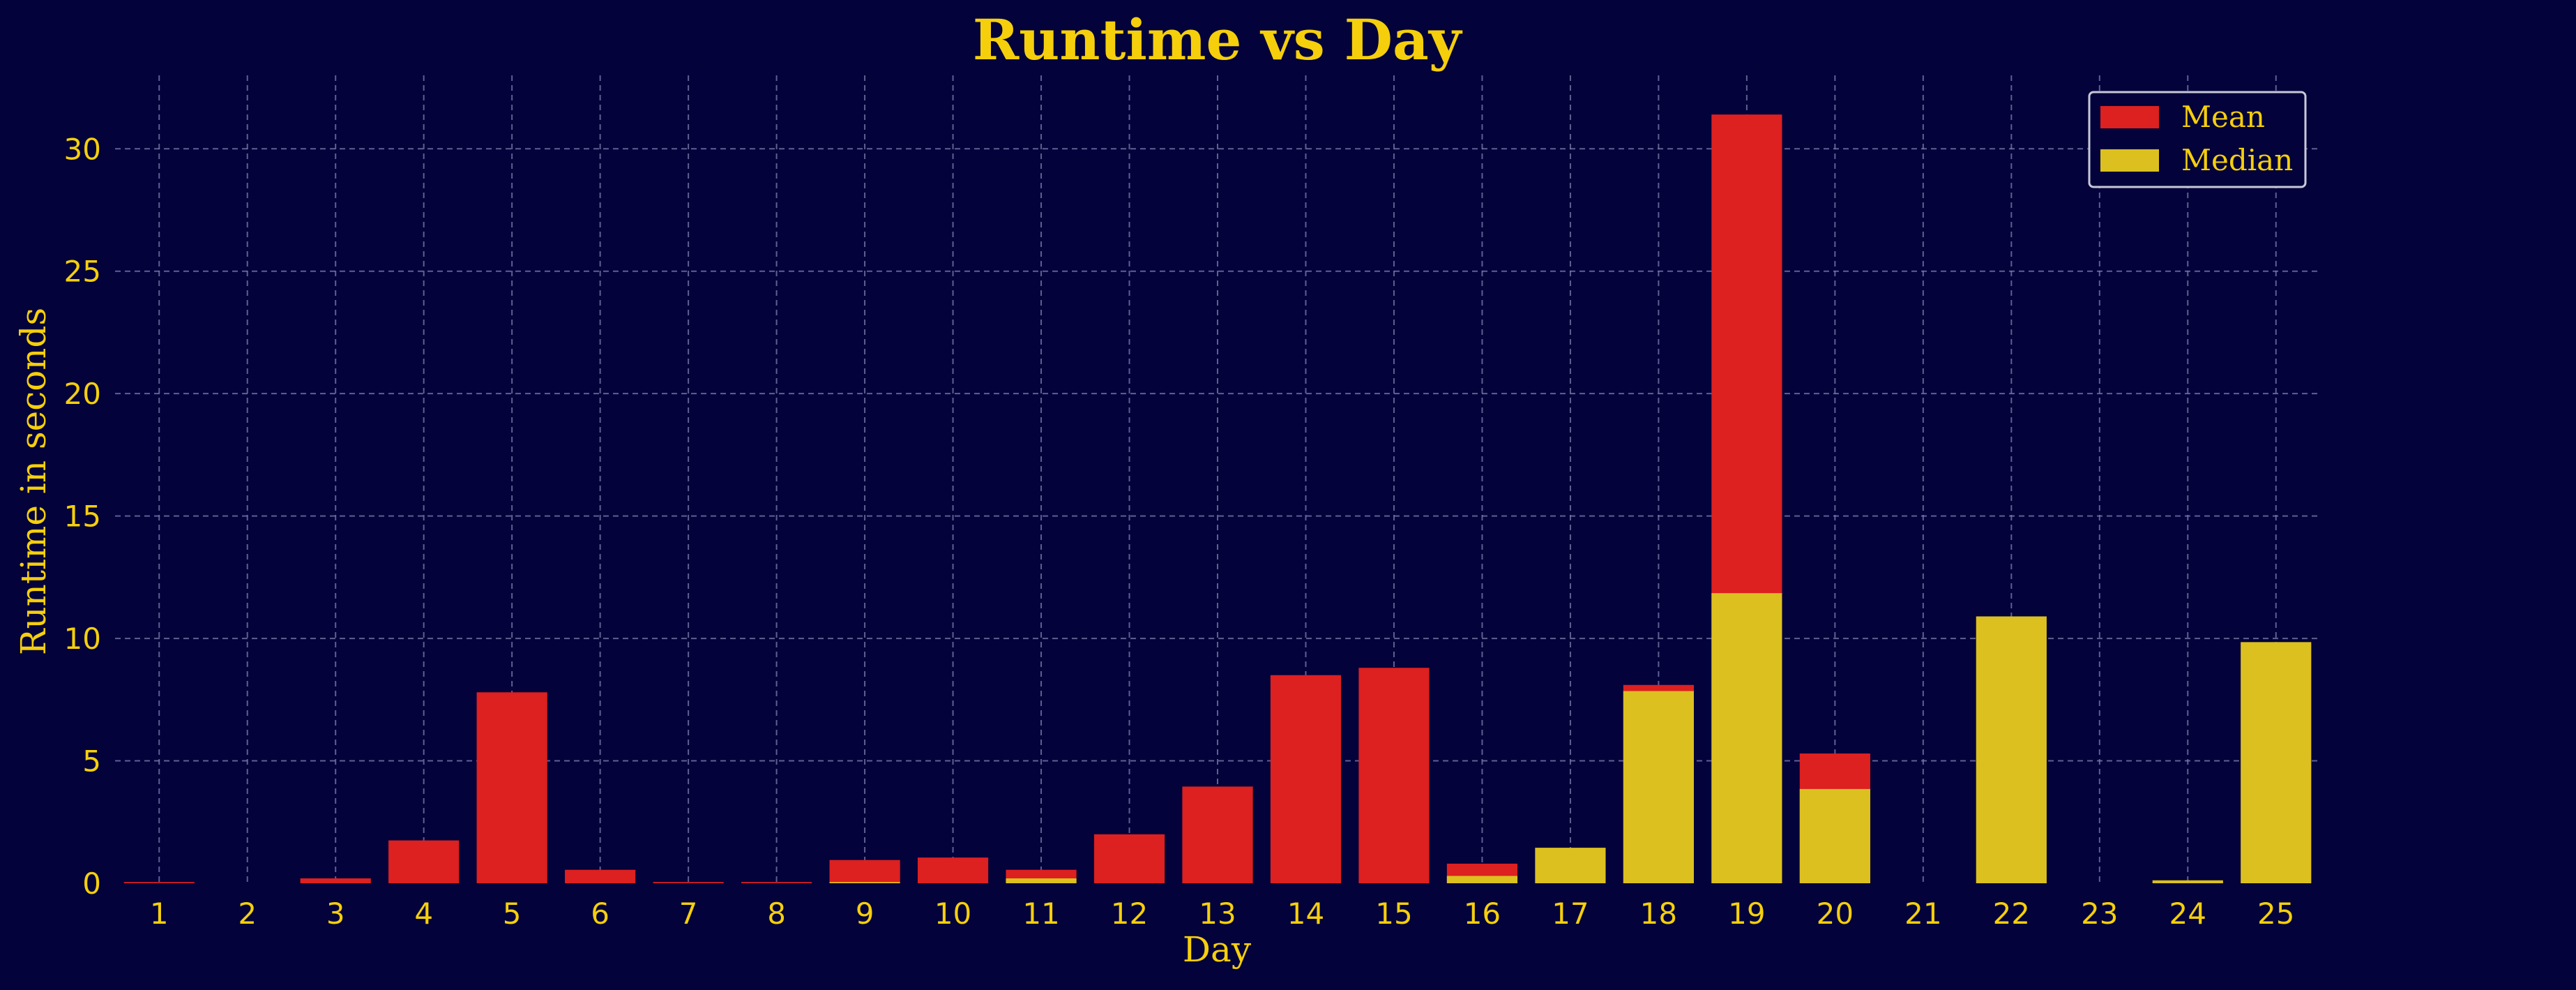 The height and width of the screenshot is (990, 2576). I want to click on y-tick-label-15: 15, so click(82, 517).